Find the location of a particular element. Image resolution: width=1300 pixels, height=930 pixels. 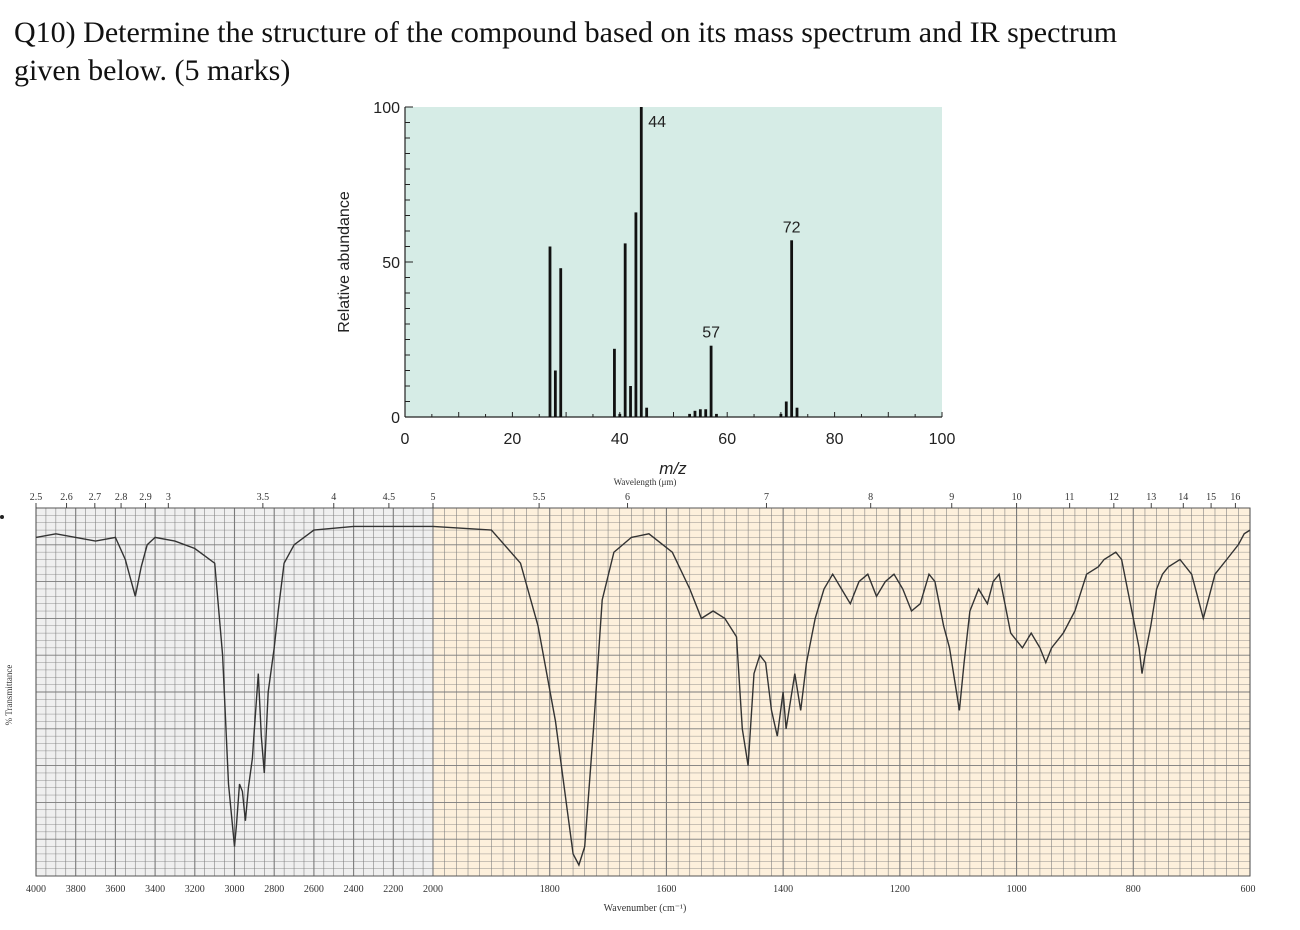

ir-wavenumber-tick-label: 2600 is located at coordinates (314, 889).